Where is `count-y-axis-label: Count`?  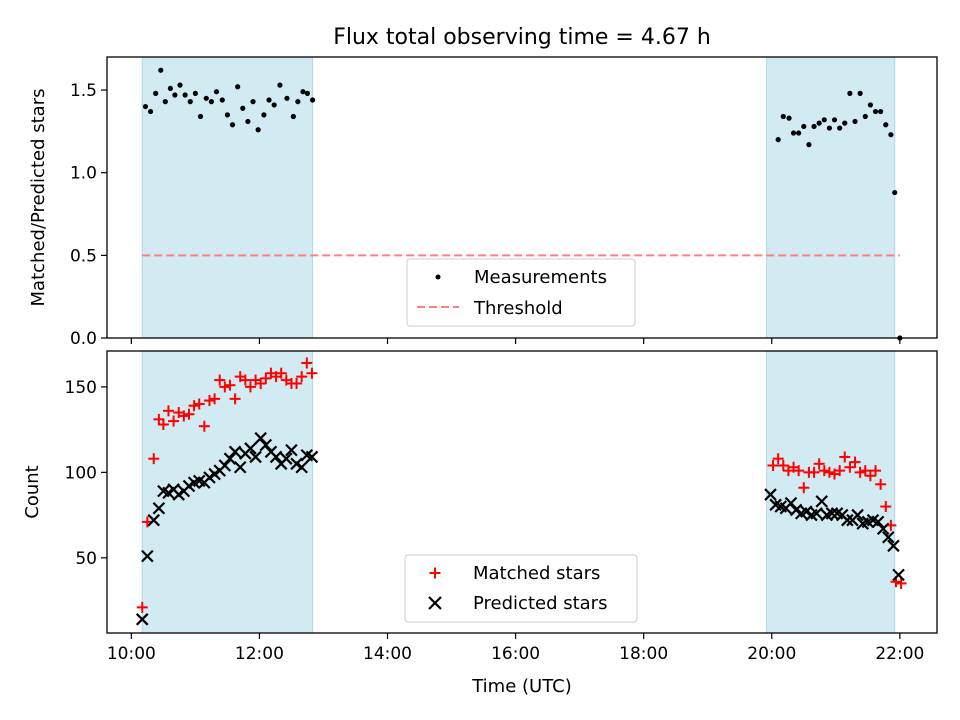
count-y-axis-label: Count is located at coordinates (32, 491).